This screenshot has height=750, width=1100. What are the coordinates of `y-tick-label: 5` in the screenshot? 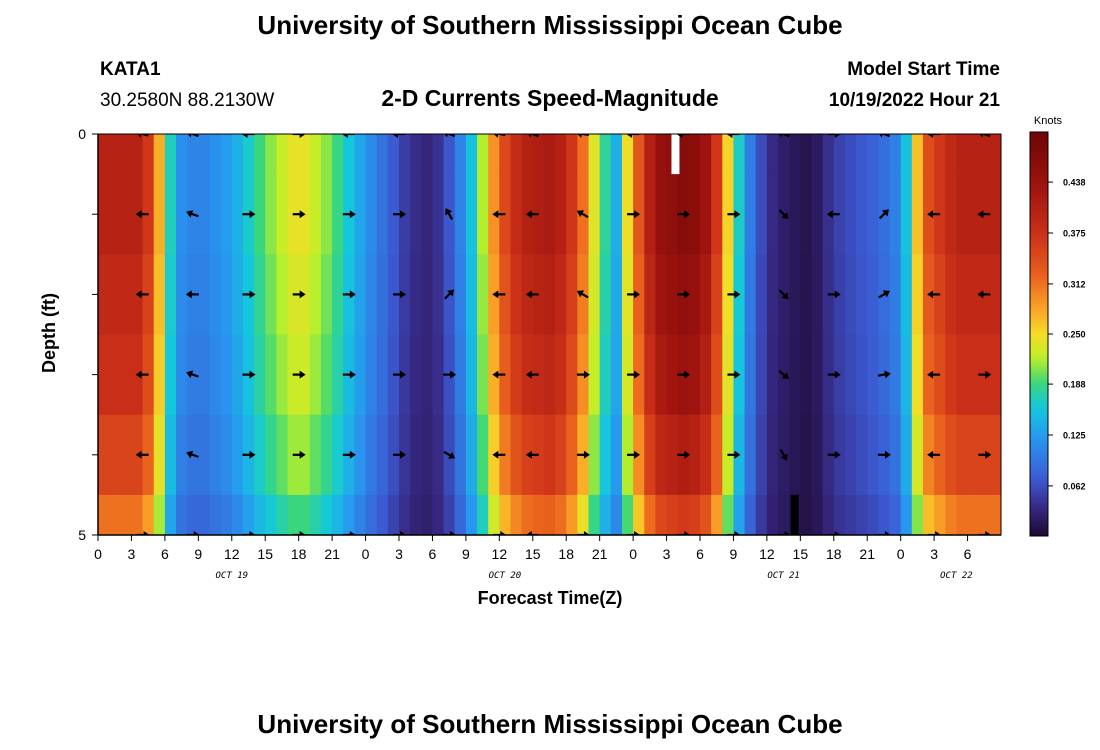 It's located at (82, 535).